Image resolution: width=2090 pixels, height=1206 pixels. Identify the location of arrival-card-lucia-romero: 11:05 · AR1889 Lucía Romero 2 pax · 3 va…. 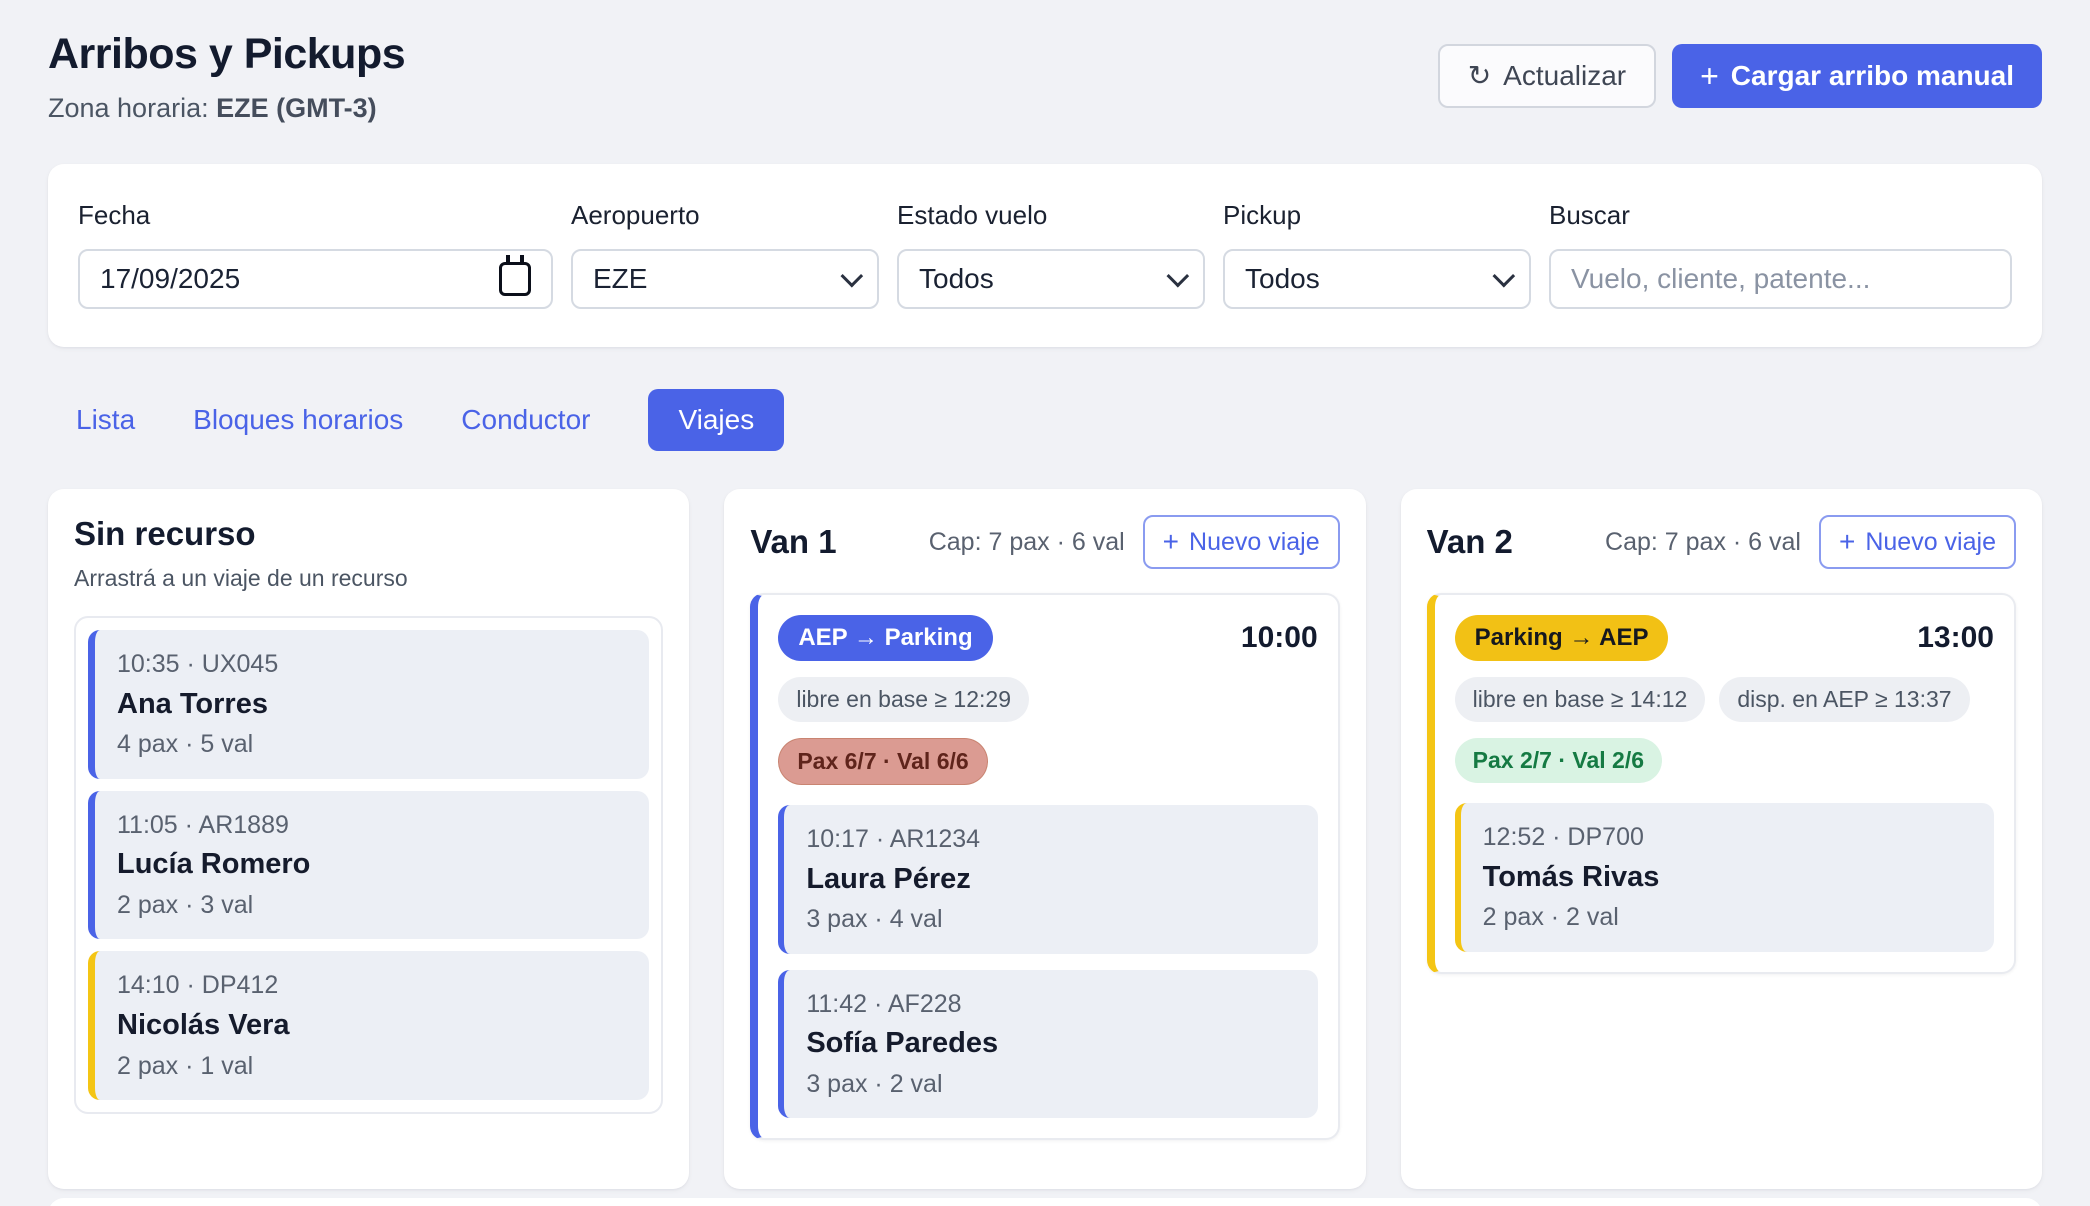
(369, 865).